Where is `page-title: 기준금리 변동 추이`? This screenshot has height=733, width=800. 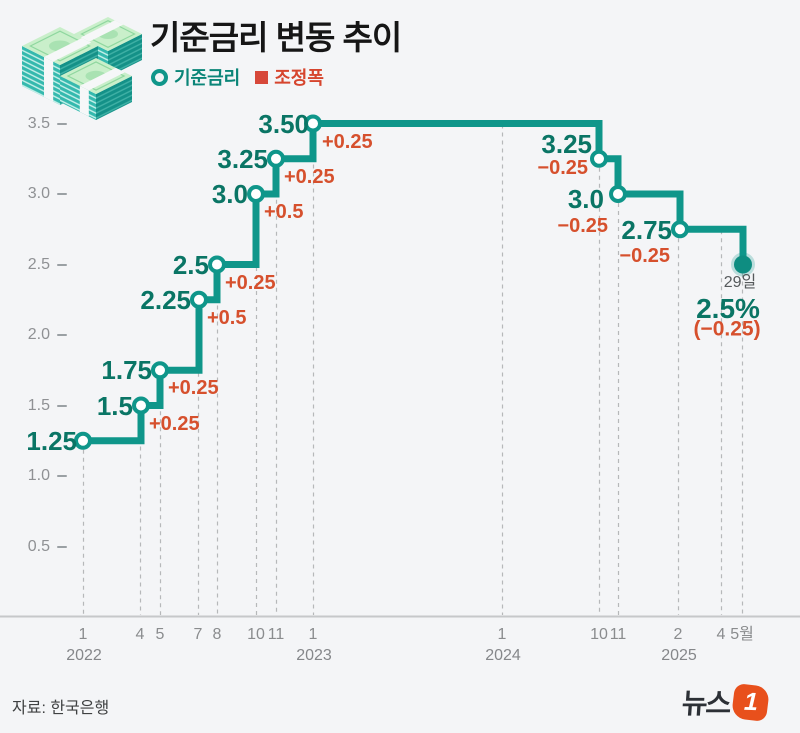
page-title: 기준금리 변동 추이 is located at coordinates (276, 37).